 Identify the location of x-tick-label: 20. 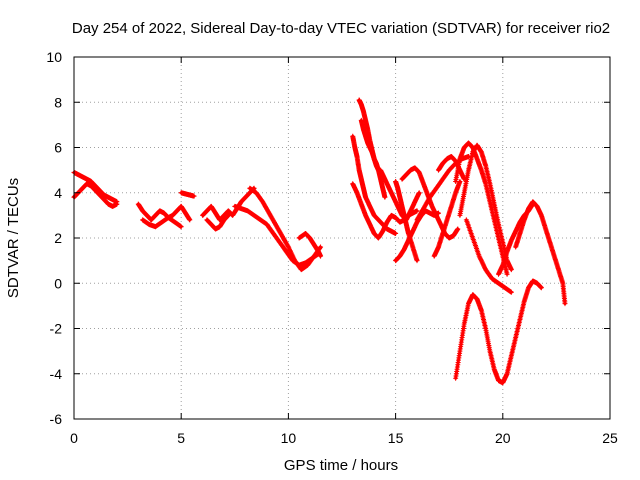
(503, 438).